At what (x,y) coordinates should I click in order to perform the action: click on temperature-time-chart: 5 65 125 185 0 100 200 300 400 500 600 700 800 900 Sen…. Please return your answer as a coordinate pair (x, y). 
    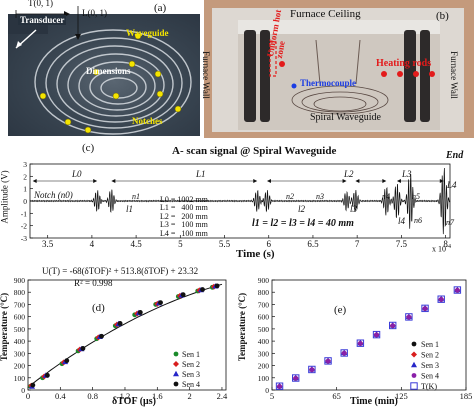
    Looking at the image, I should click on (365, 338).